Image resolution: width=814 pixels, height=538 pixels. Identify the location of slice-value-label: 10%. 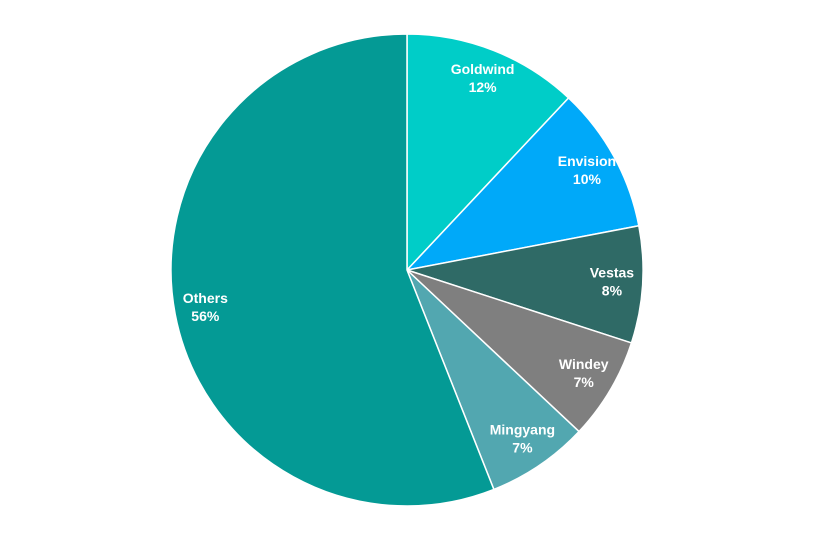
(587, 179).